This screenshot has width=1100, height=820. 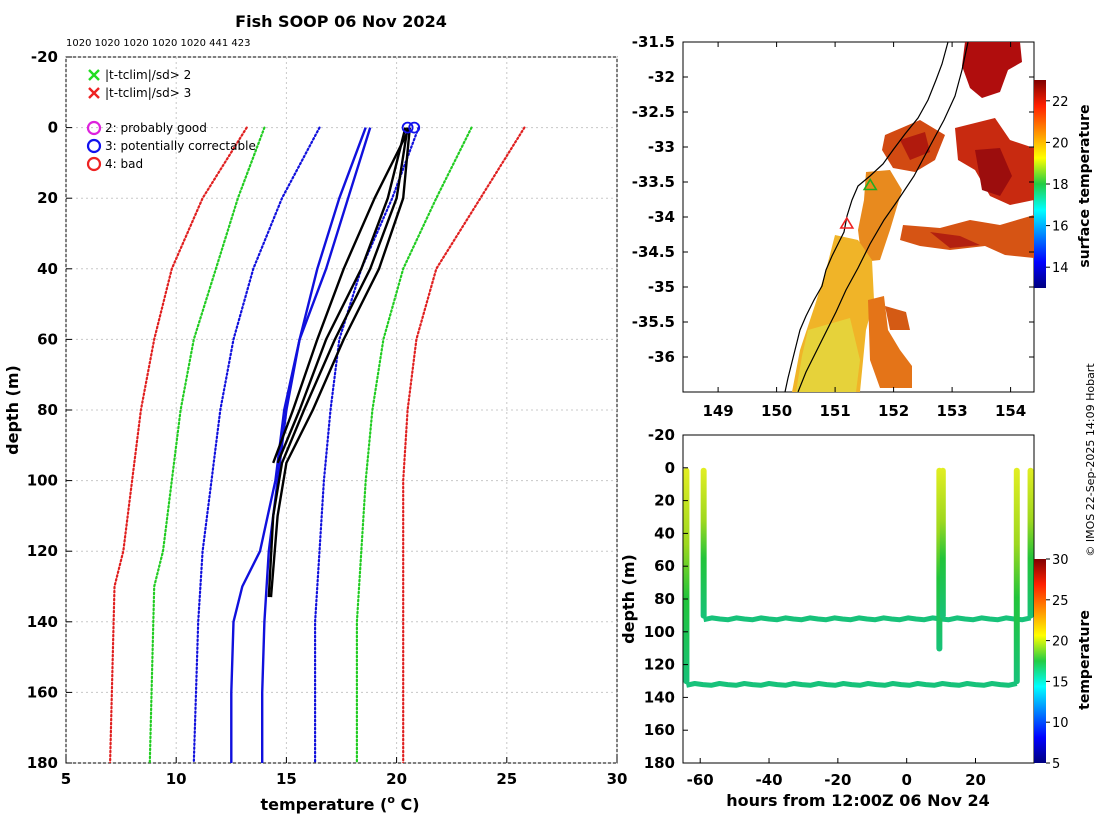 I want to click on map-tick-label-x: 153, so click(x=951, y=411).